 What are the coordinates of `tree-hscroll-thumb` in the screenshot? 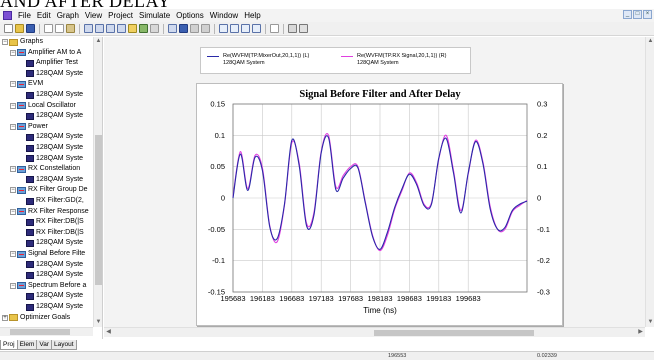 It's located at (40, 332).